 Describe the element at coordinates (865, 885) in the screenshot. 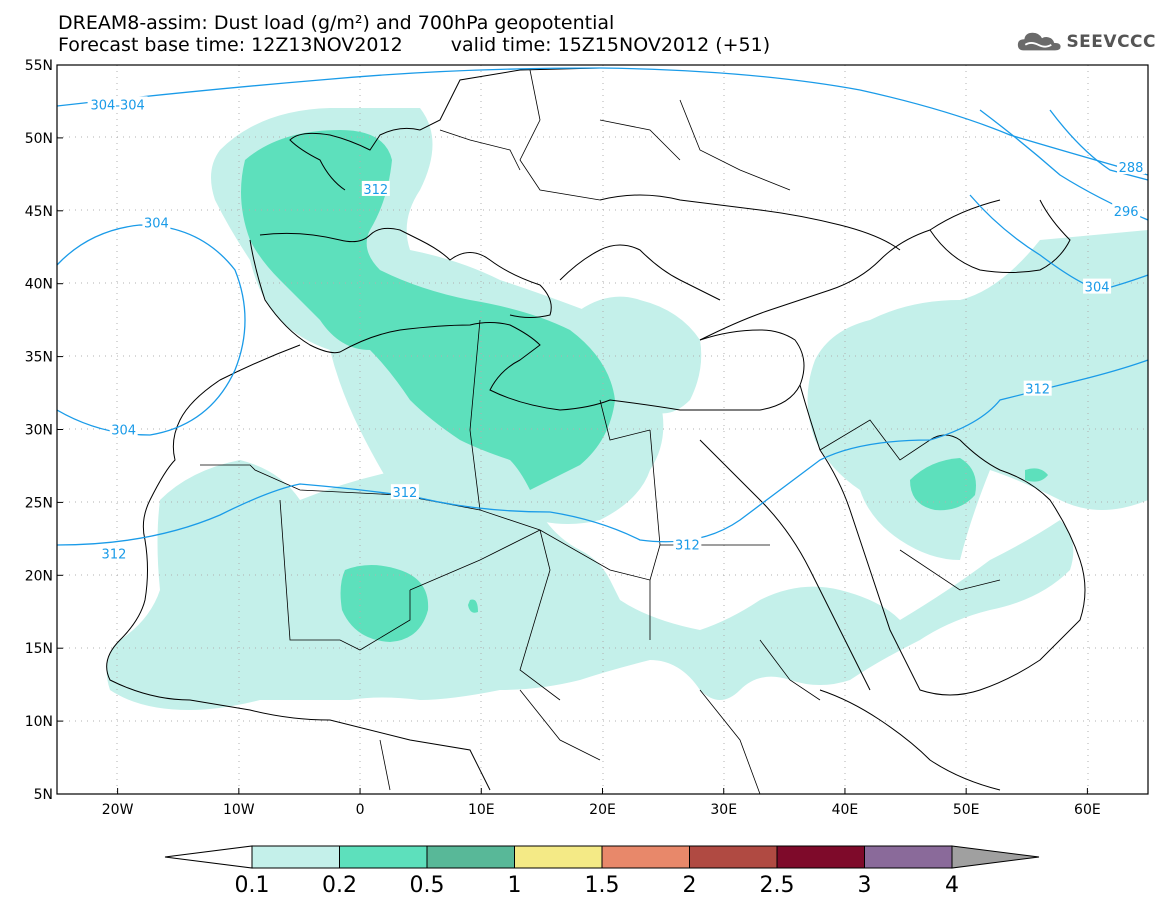

I see `colorbar-label: 3` at that location.